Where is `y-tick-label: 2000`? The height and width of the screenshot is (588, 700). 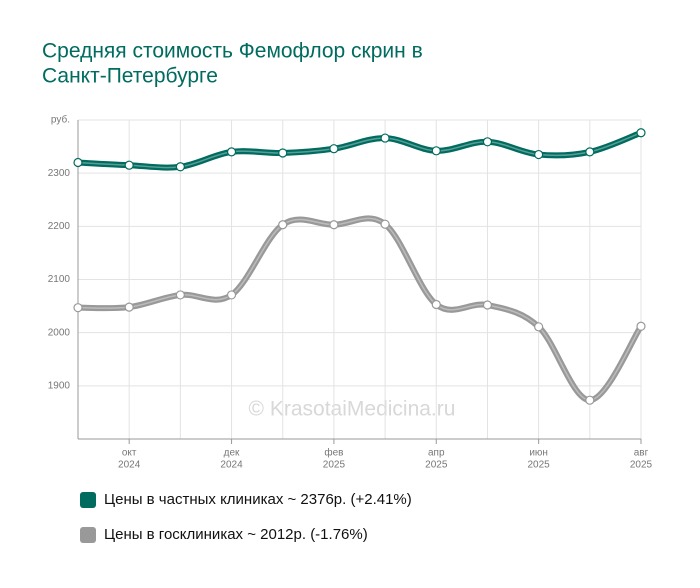 y-tick-label: 2000 is located at coordinates (59, 332).